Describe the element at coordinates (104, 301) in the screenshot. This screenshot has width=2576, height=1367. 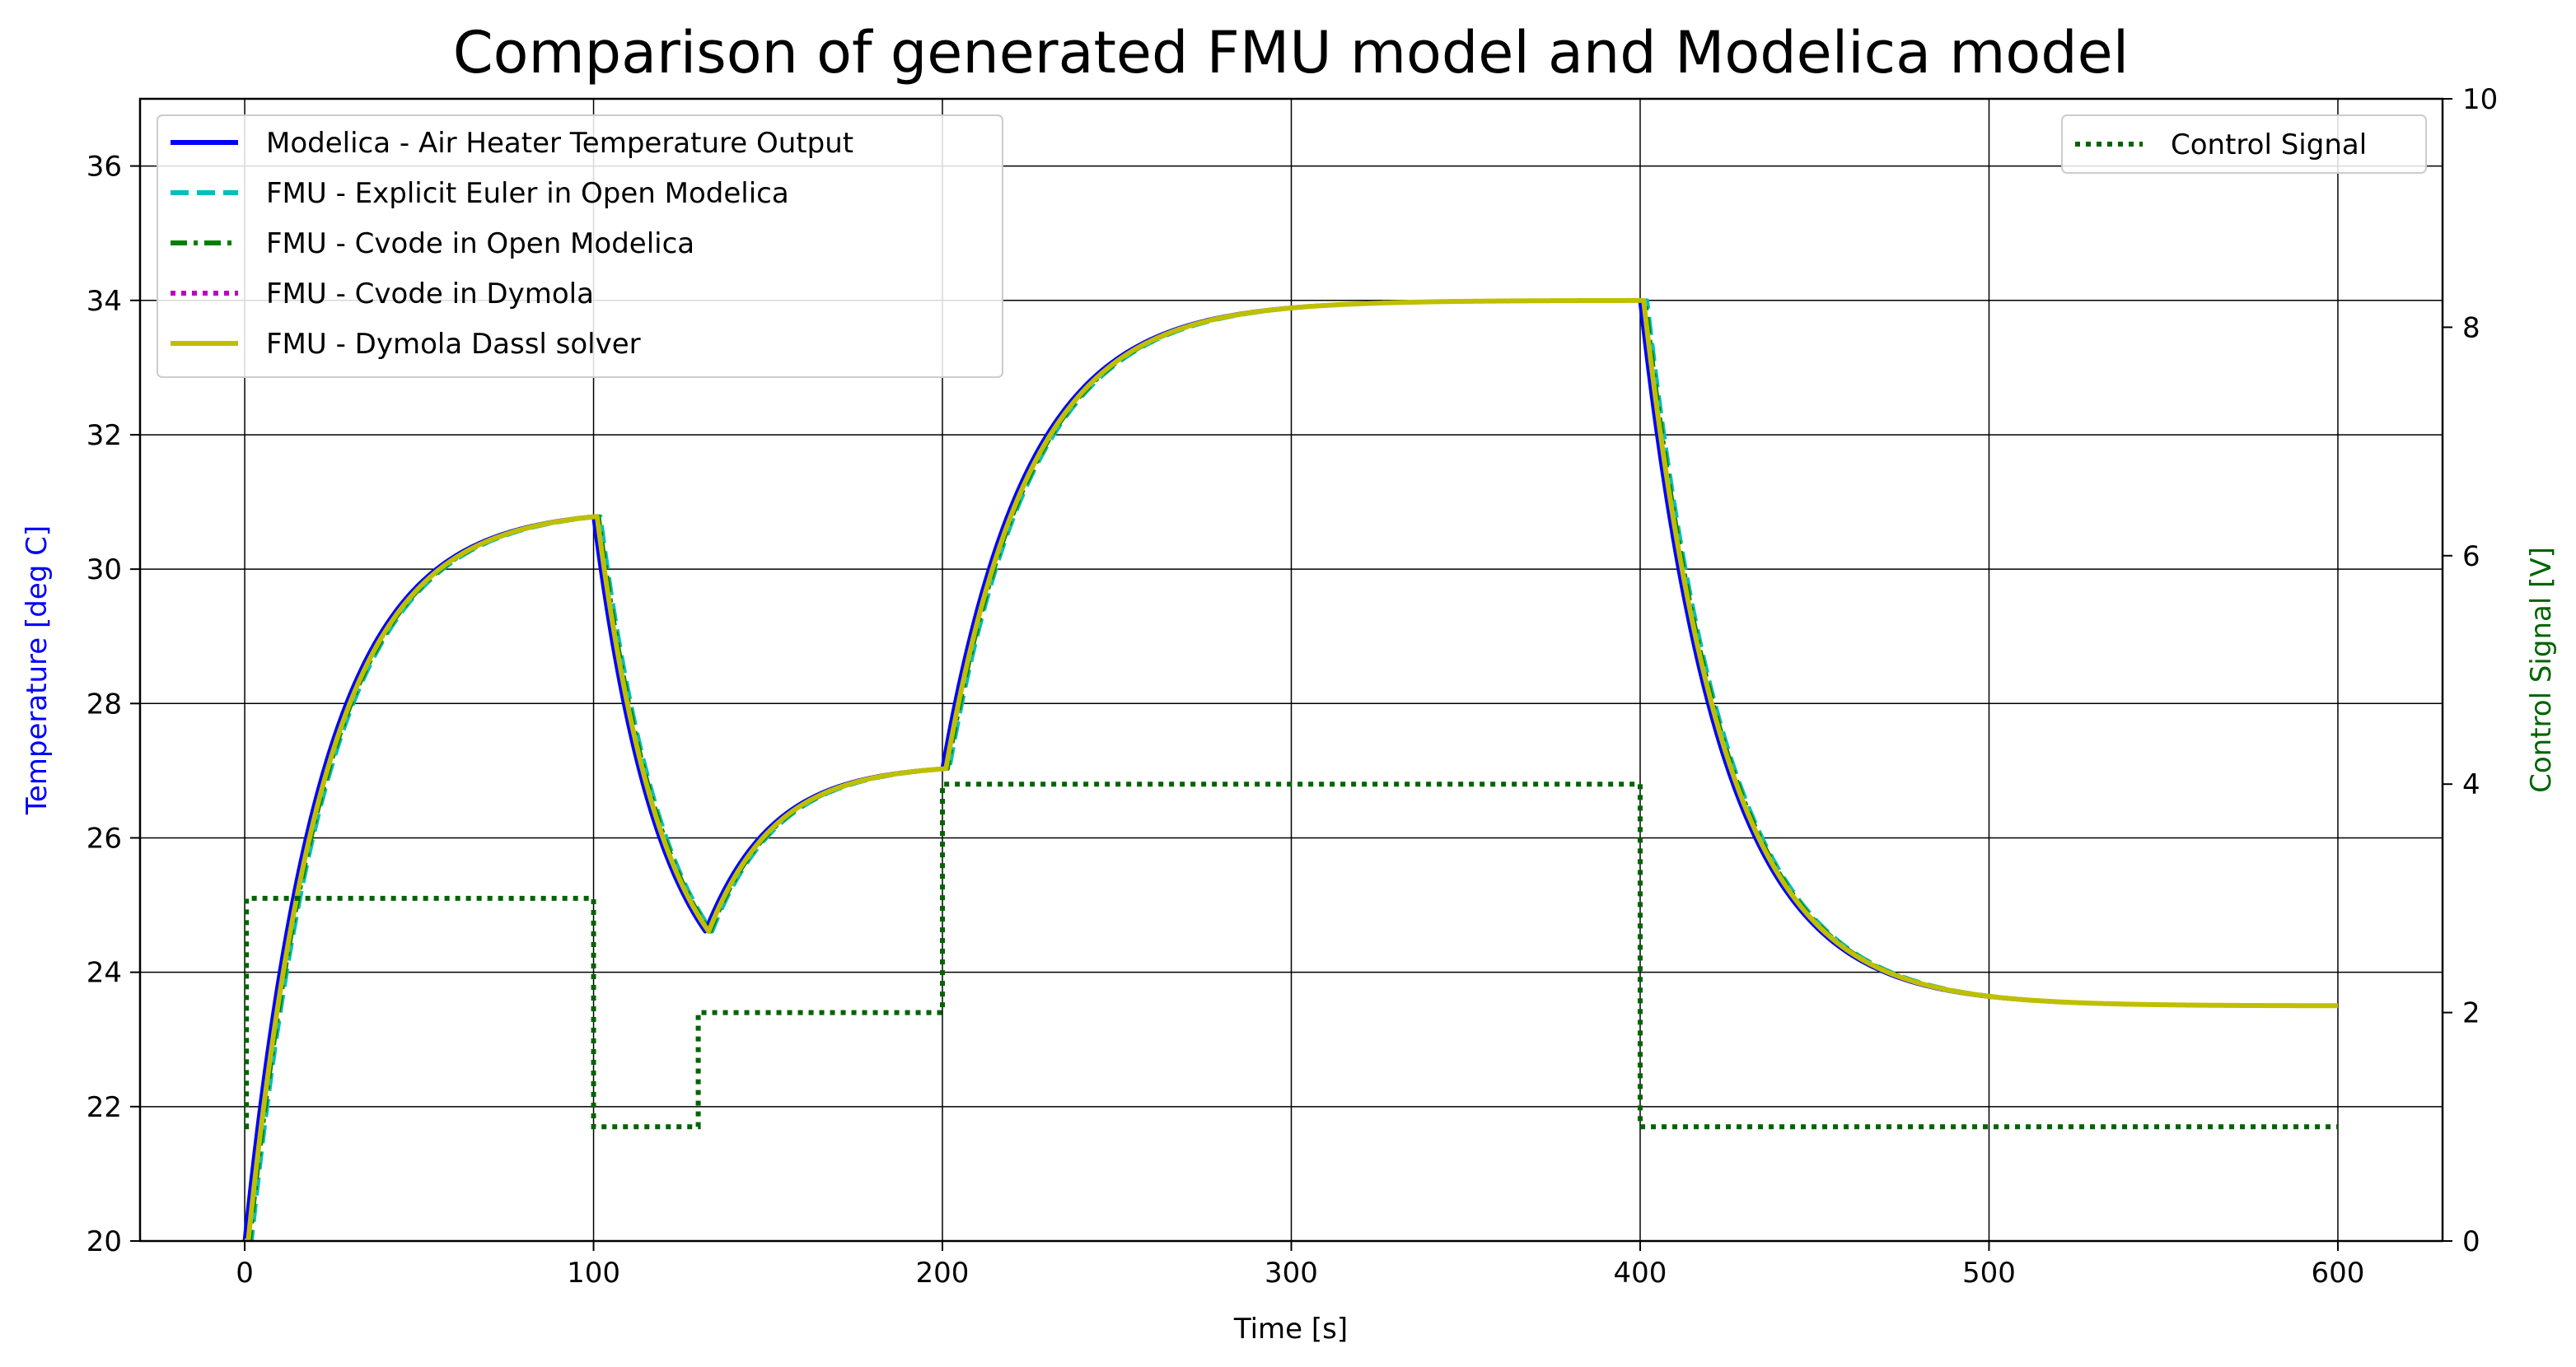
I see `y-tick-label: 34` at that location.